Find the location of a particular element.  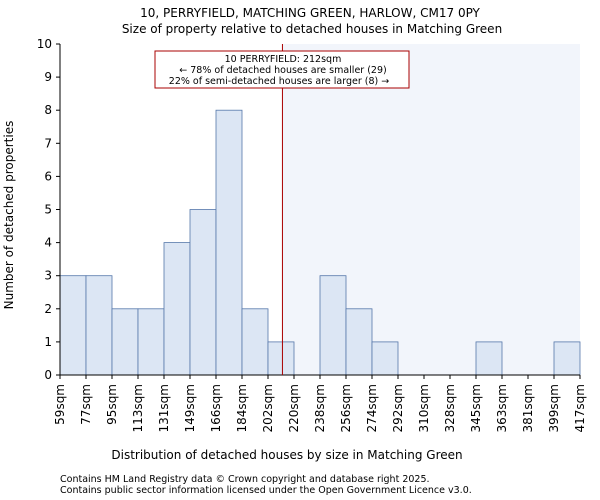

bar-238sqm is located at coordinates (333, 325).